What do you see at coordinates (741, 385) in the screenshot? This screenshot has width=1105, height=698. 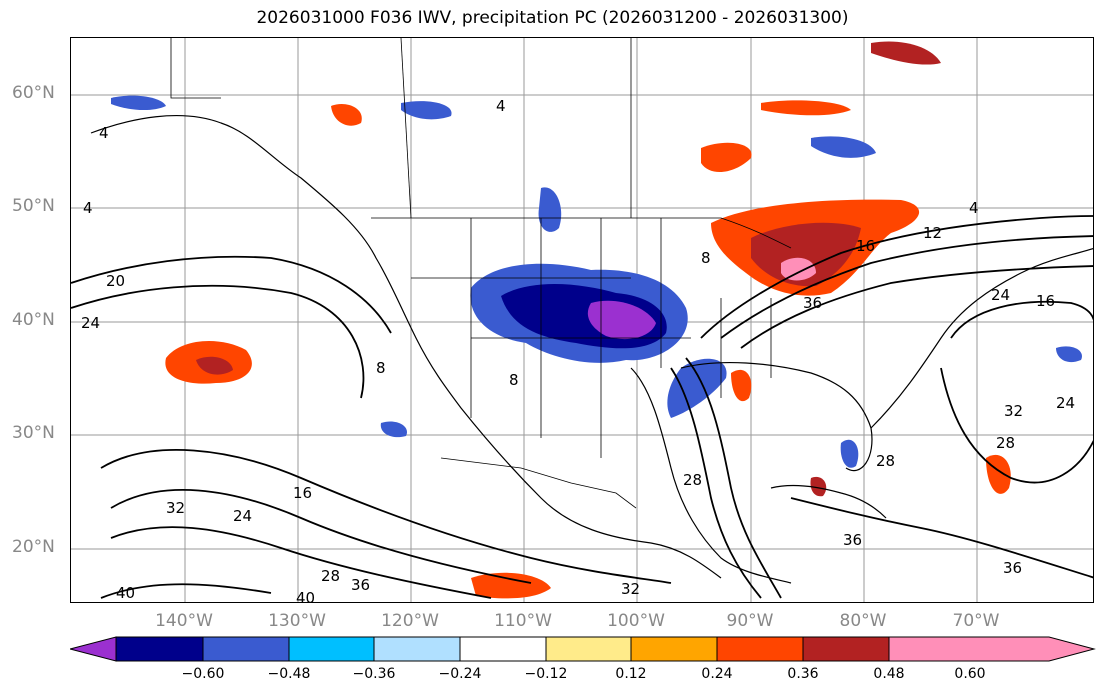 I see `positive-anomaly-gulf-coast` at bounding box center [741, 385].